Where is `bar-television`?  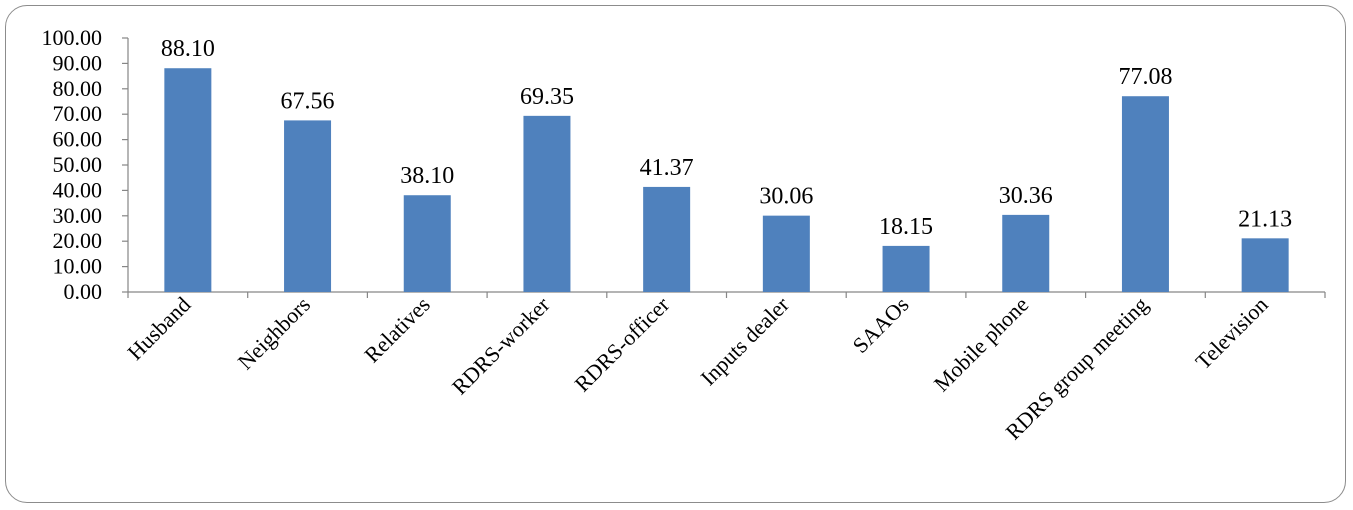
bar-television is located at coordinates (1265, 265).